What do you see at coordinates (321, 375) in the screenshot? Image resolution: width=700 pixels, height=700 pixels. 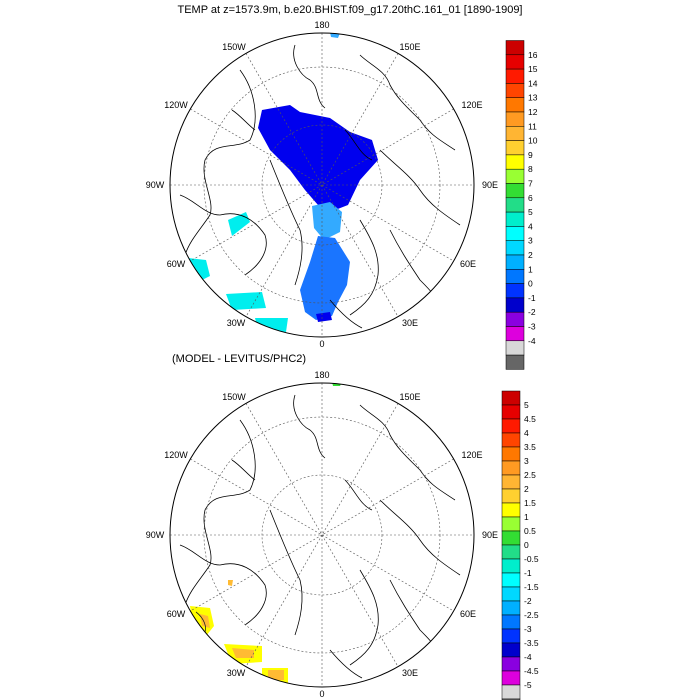 I see `bottom-lon-180: 180` at bounding box center [321, 375].